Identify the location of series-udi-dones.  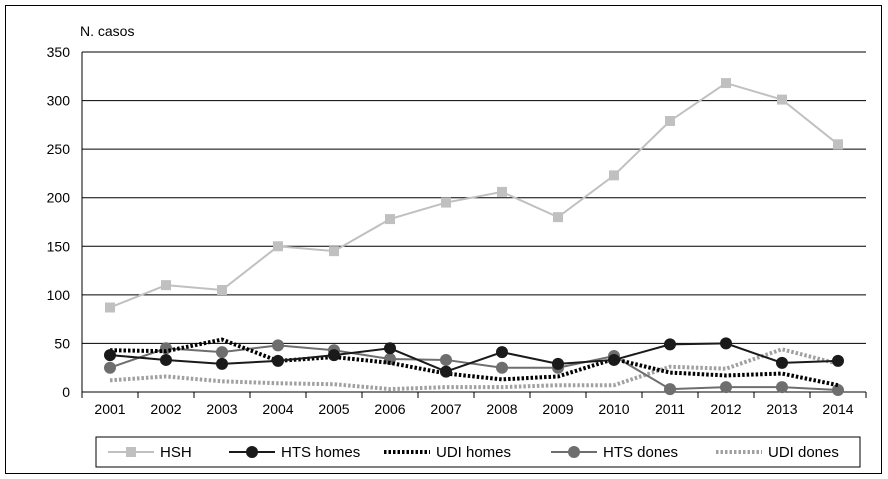
(474, 369).